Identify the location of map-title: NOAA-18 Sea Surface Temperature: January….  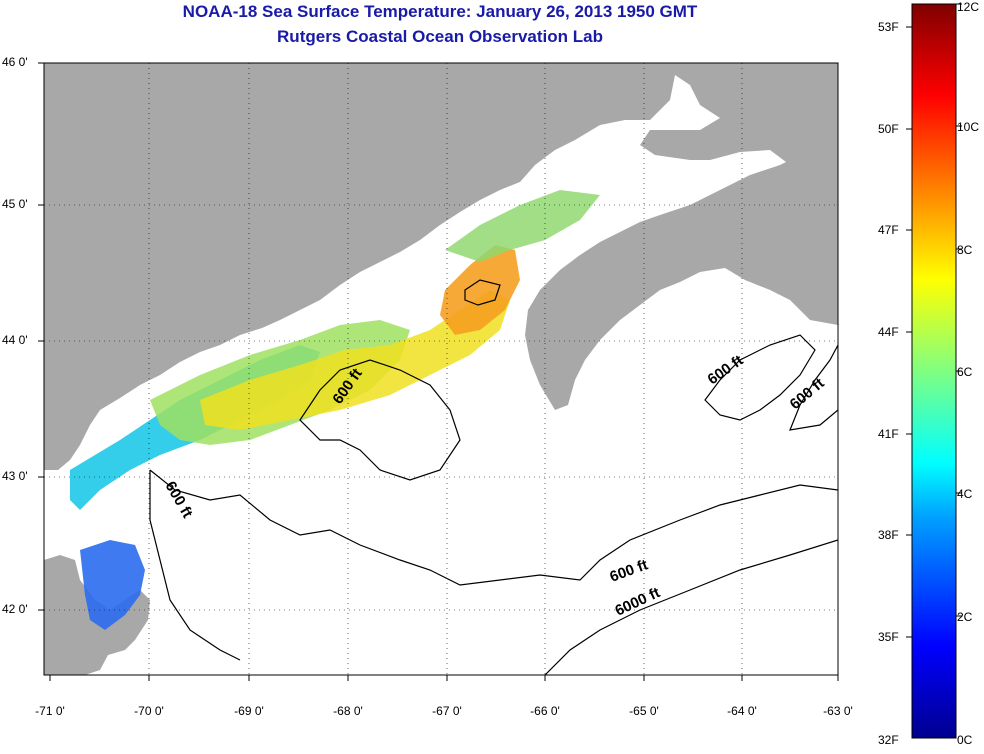
(440, 11).